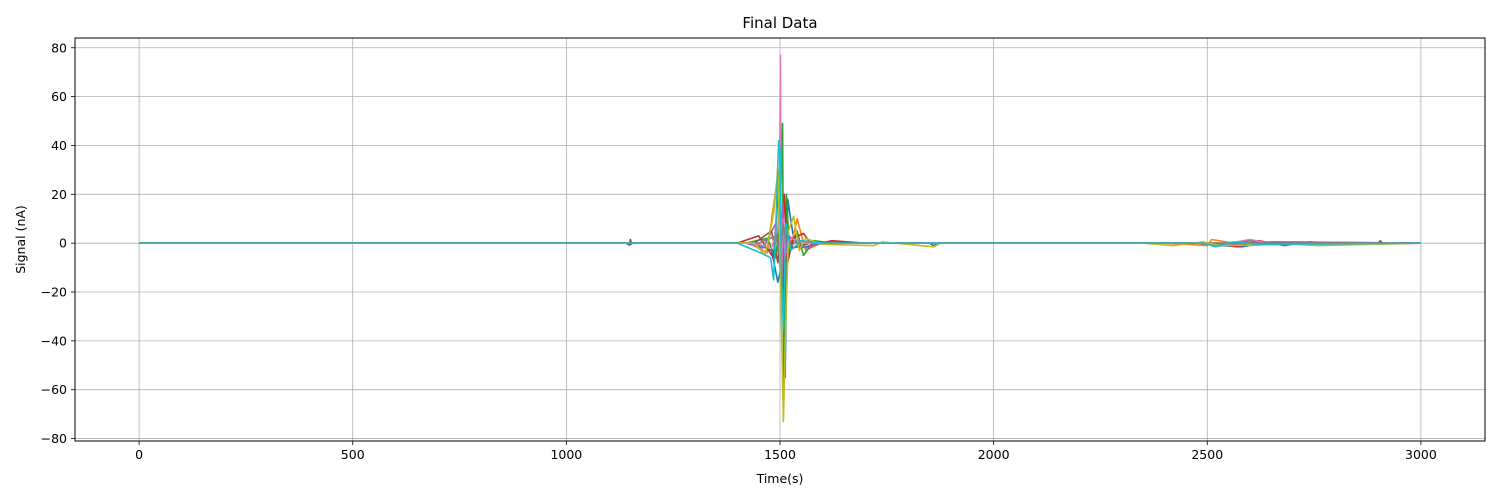 The height and width of the screenshot is (500, 1500). Describe the element at coordinates (1207, 454) in the screenshot. I see `x-tick-label: 2500` at that location.